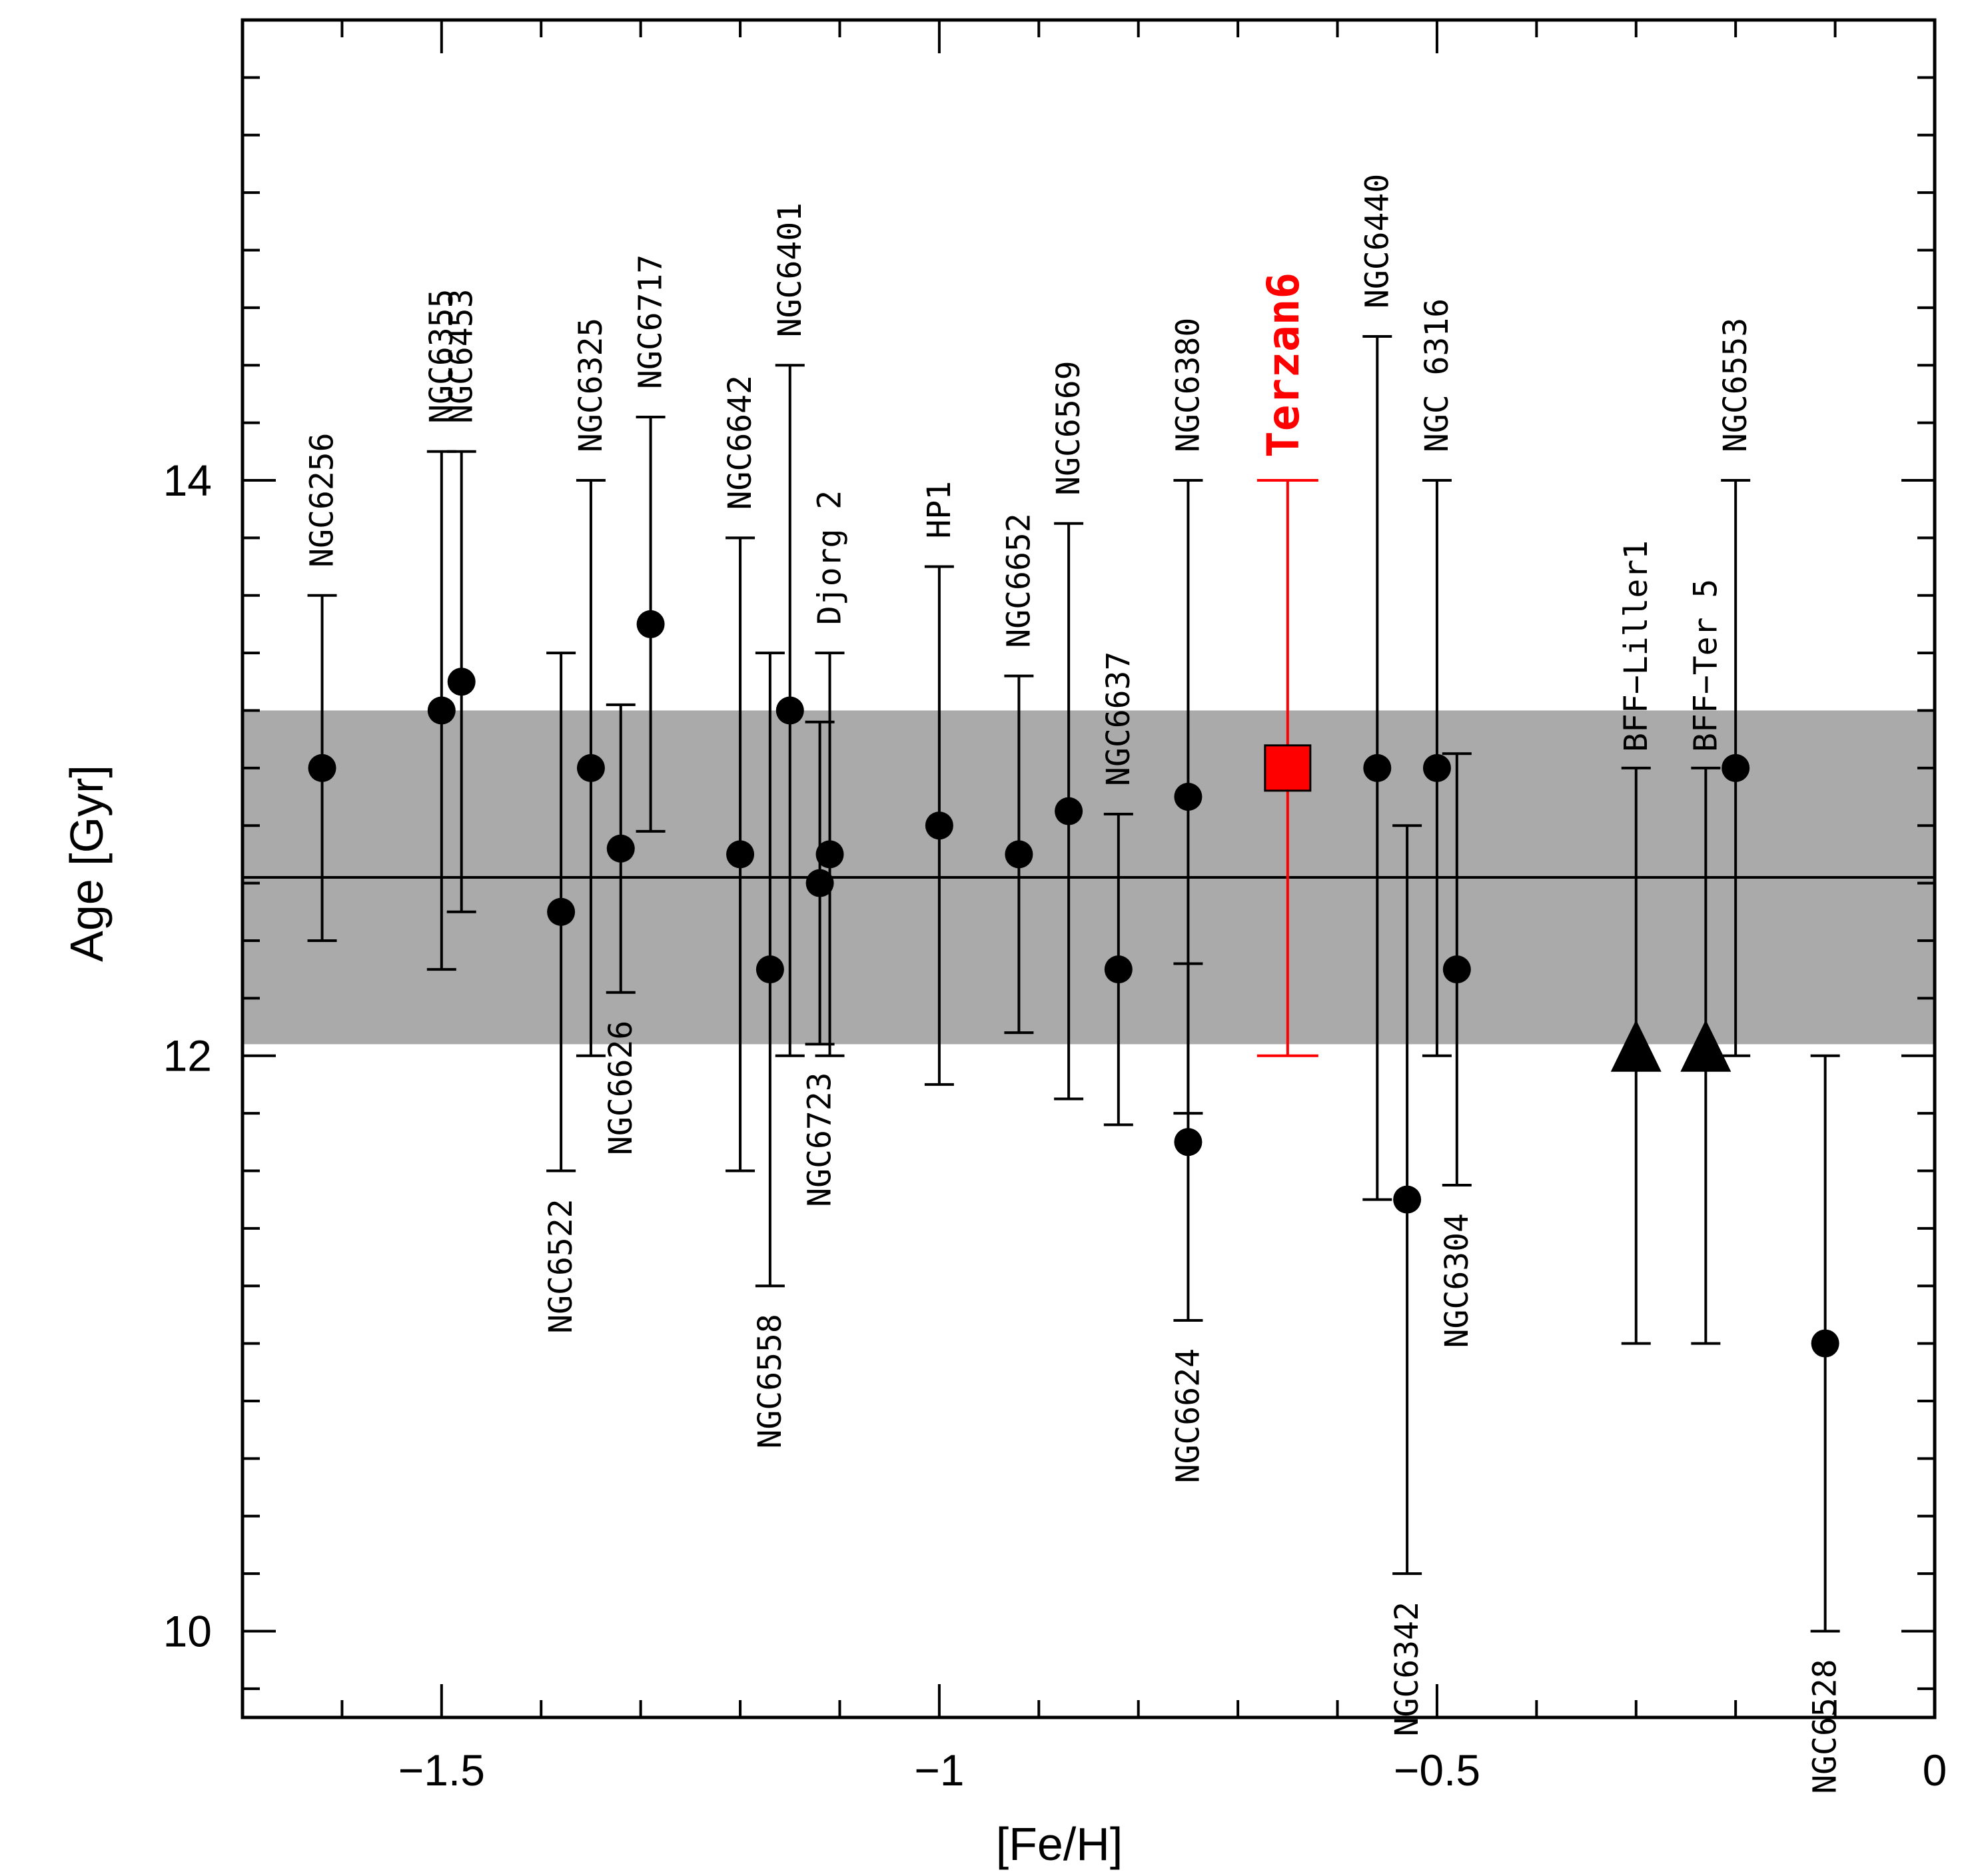  Describe the element at coordinates (1735, 385) in the screenshot. I see `cluster-label: NGC6553` at that location.